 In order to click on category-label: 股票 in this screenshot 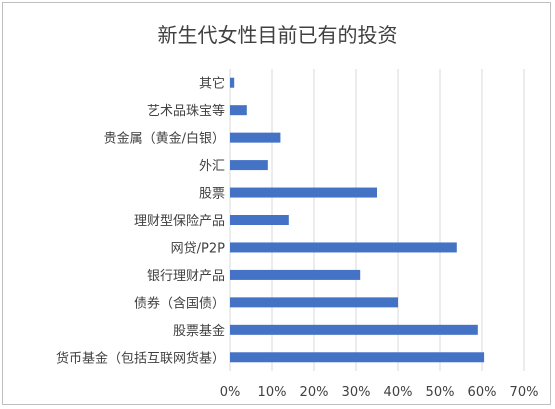, I will do `click(212, 194)`.